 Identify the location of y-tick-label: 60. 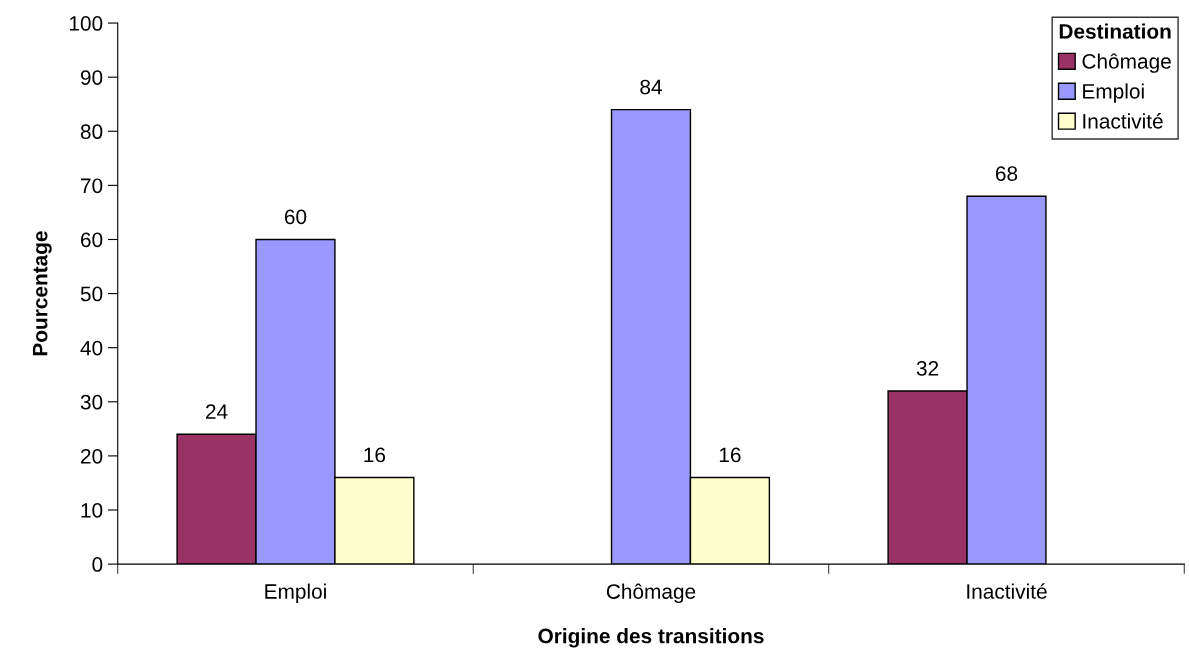
(92, 240).